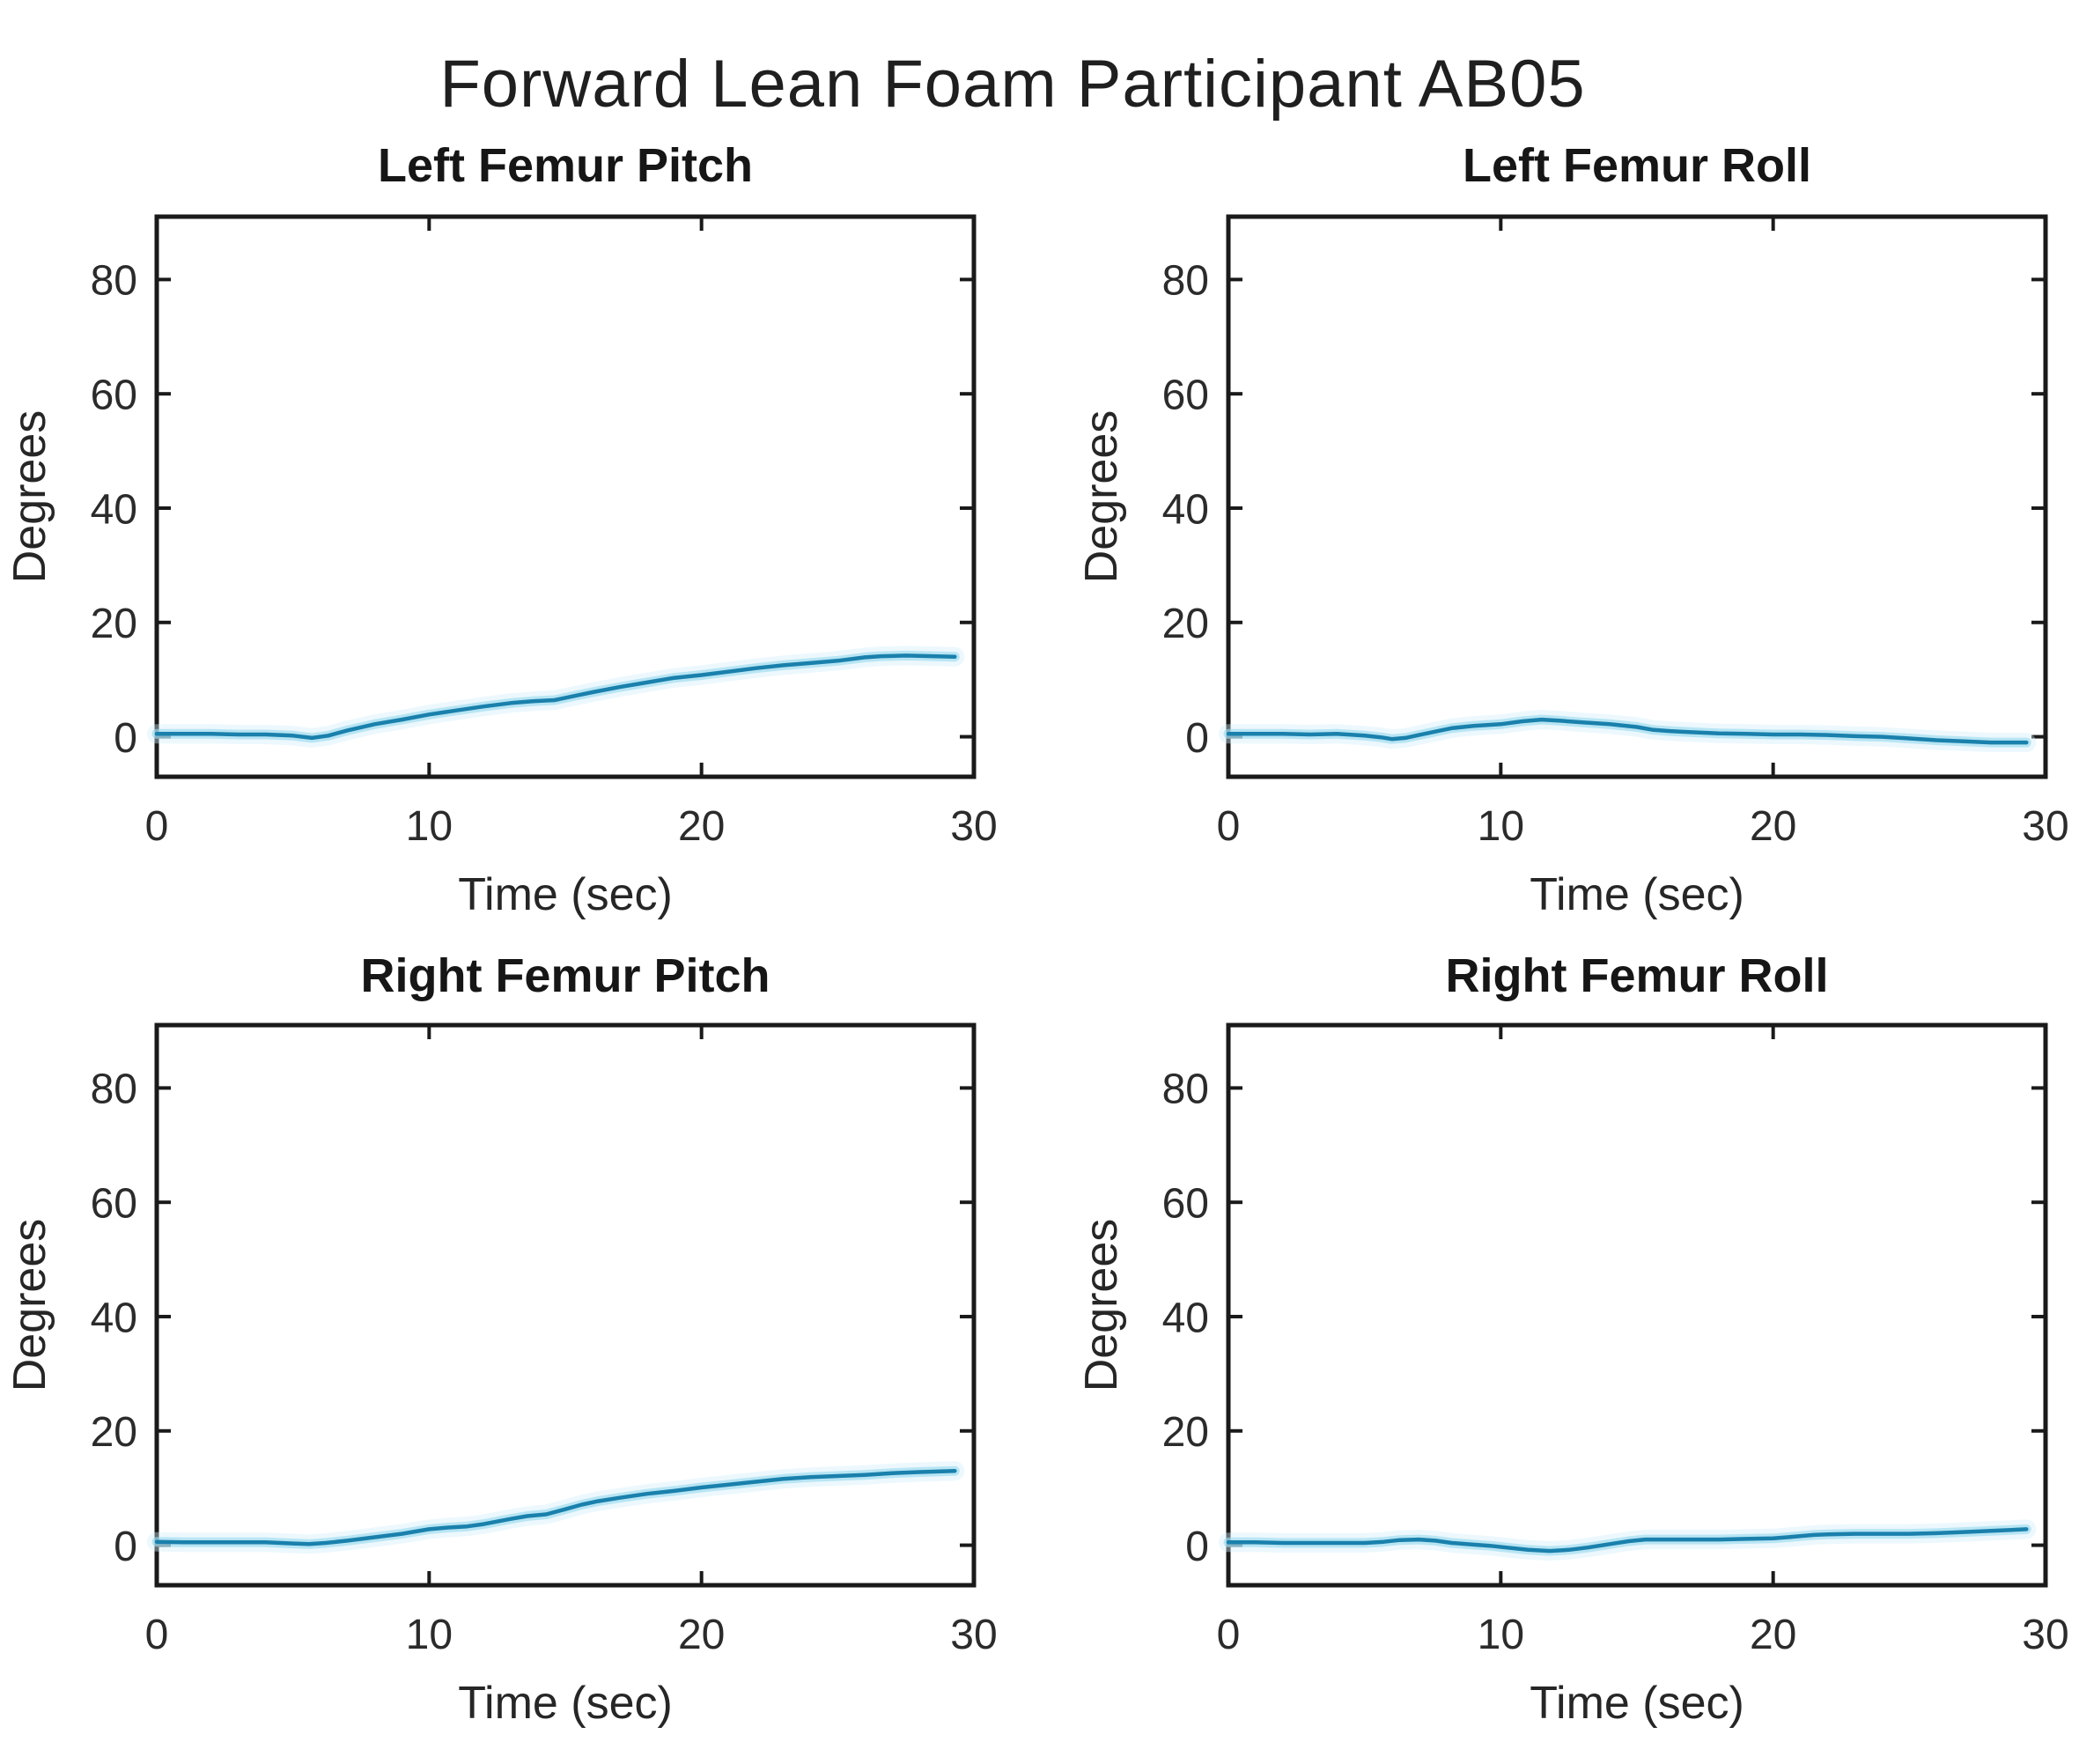 The width and height of the screenshot is (2079, 1764). I want to click on figure-title: Forward Lean Foam Participant AB05, so click(1012, 85).